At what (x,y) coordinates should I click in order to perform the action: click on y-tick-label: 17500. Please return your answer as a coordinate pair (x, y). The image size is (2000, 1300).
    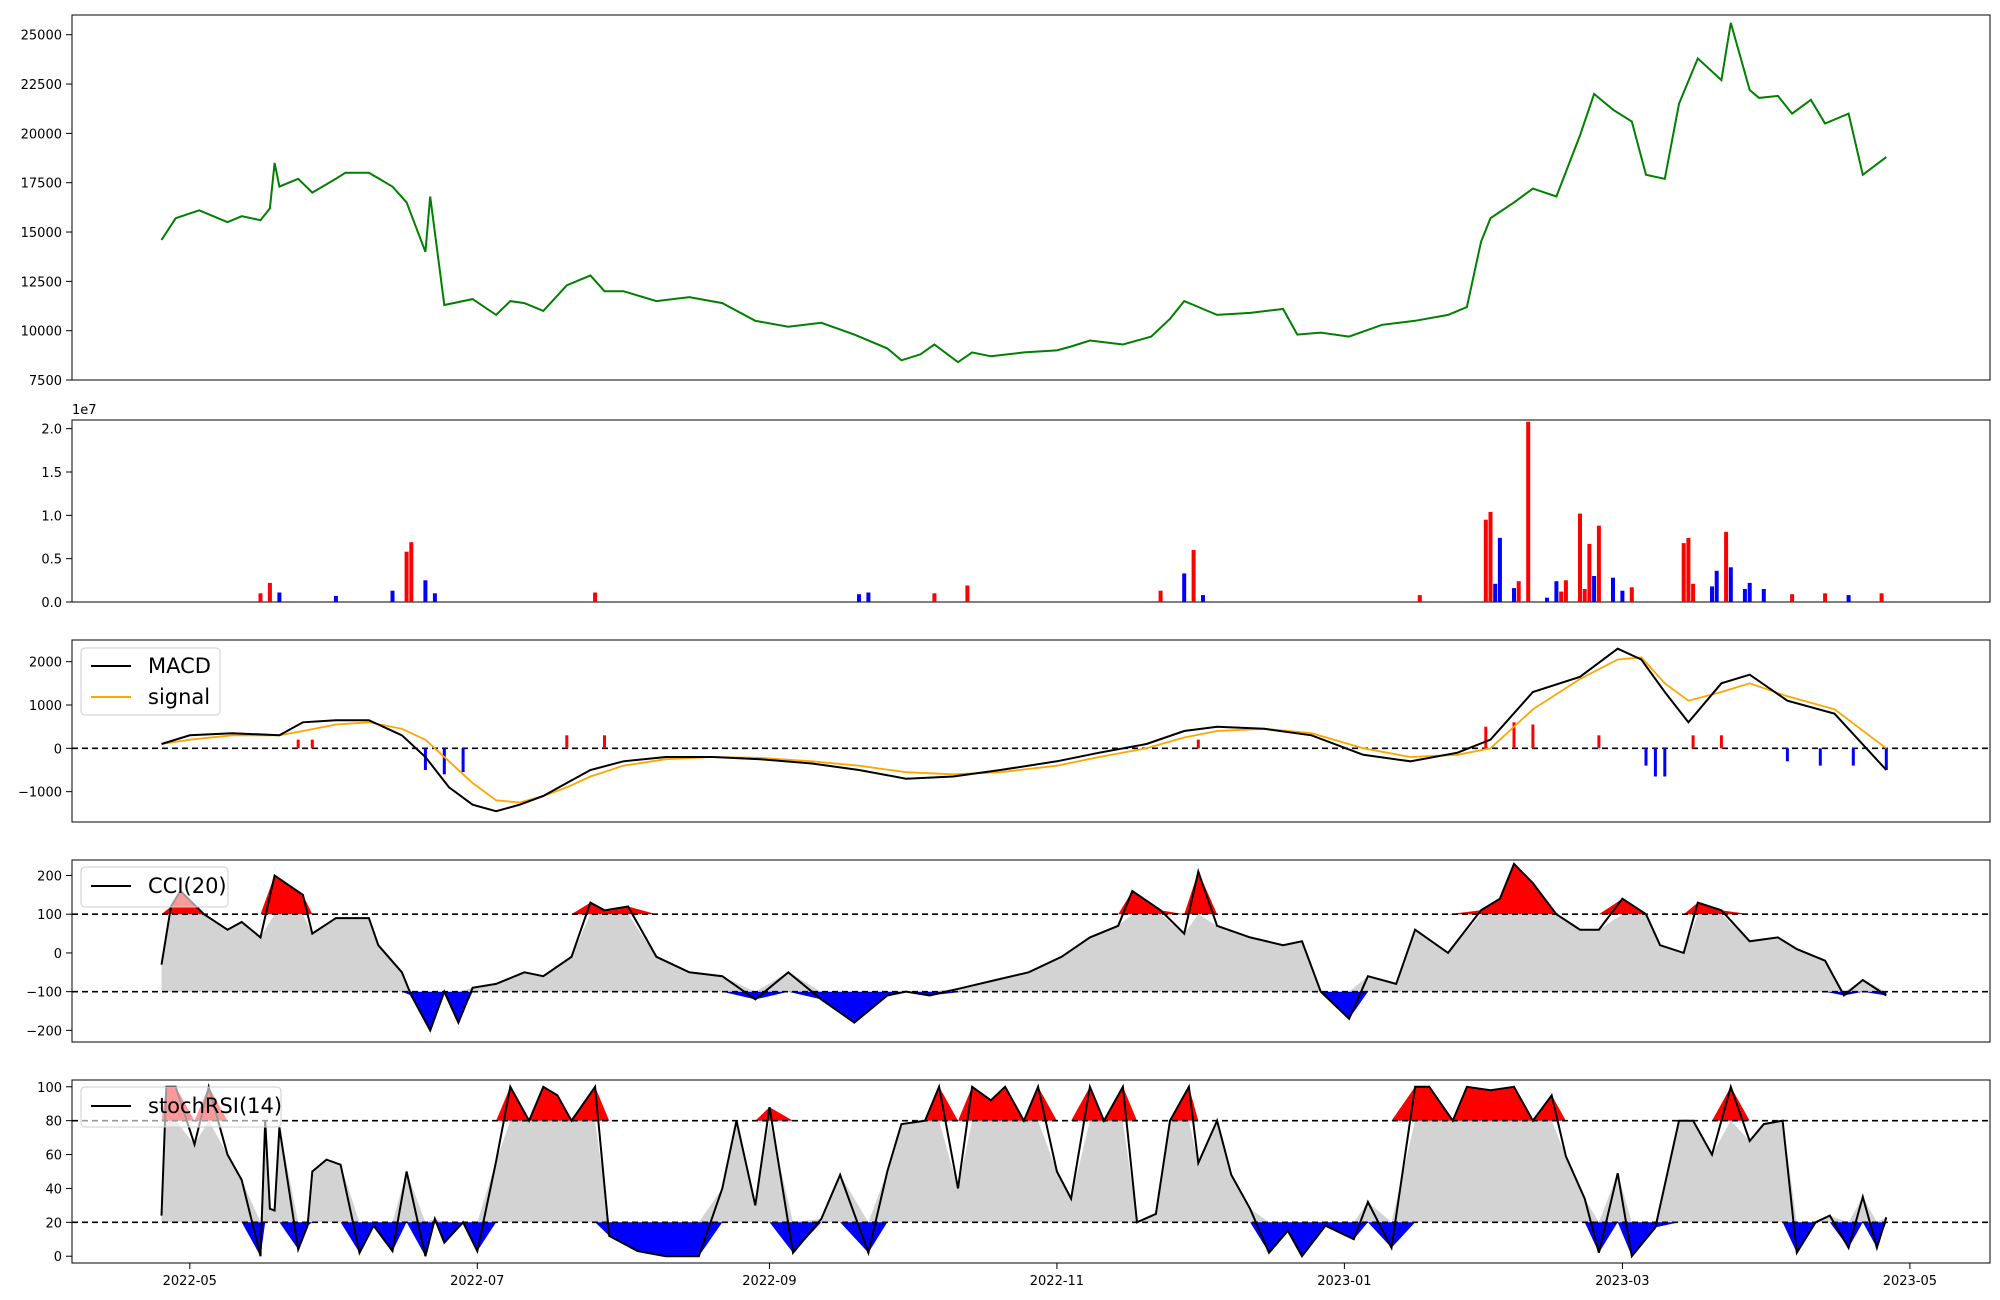
    Looking at the image, I should click on (41, 184).